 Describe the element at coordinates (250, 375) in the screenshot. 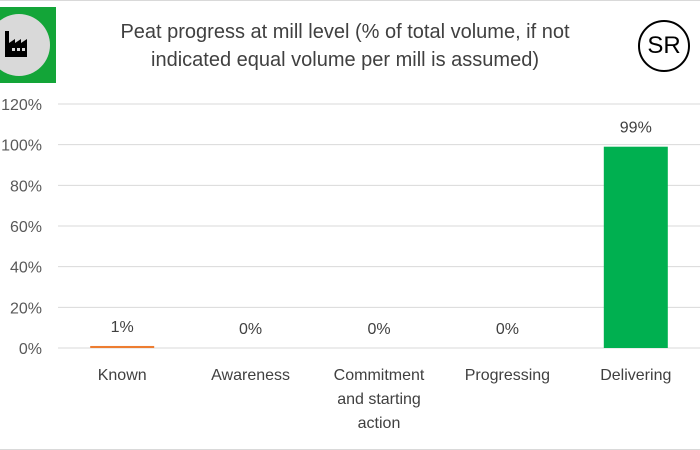

I see `x-tick-label: Awareness` at that location.